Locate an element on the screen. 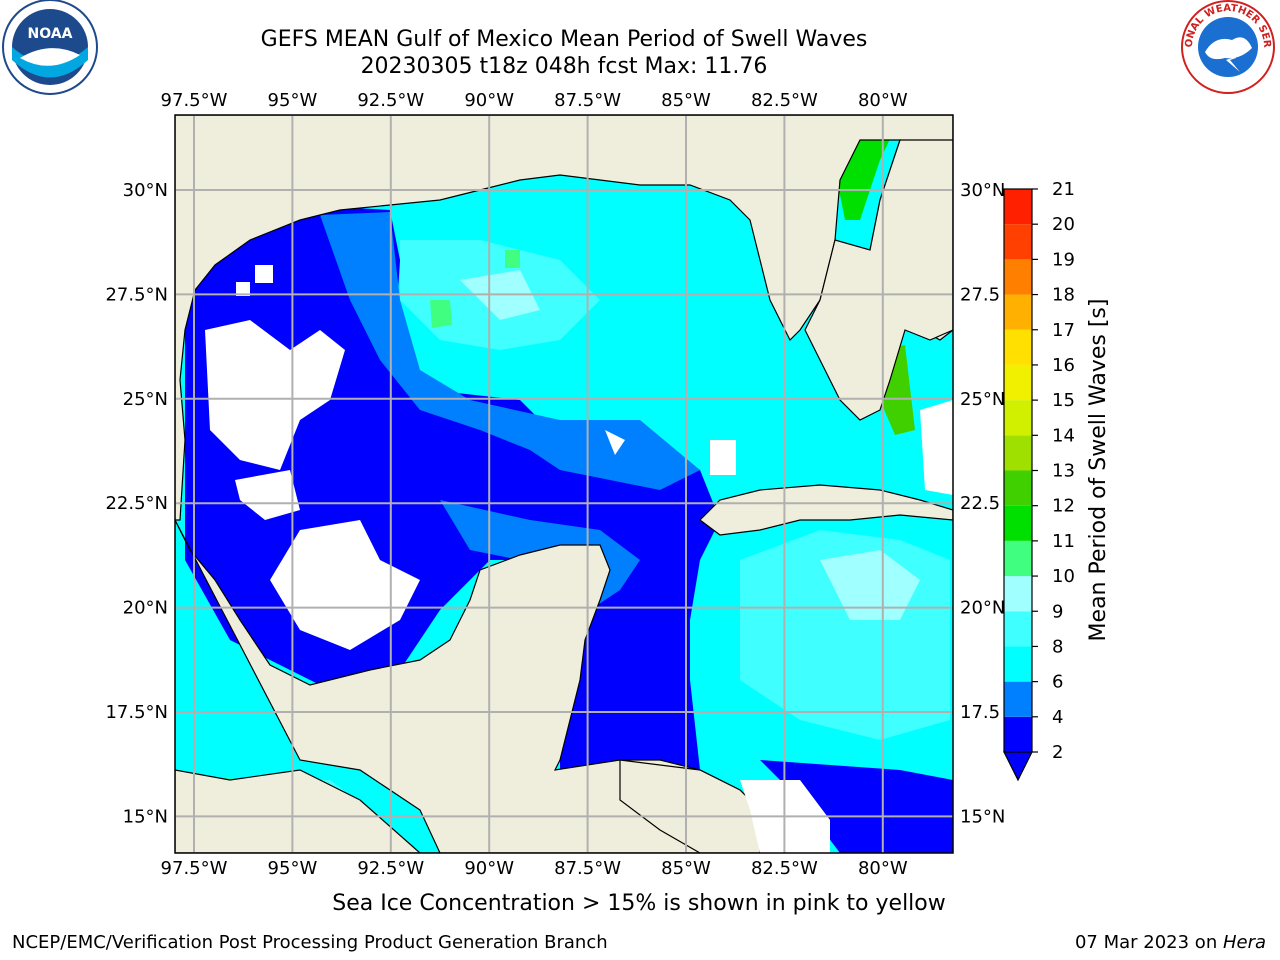  chart-subtitle: 20230305 t18z 048h fcst Max: 11.76 is located at coordinates (564, 66).